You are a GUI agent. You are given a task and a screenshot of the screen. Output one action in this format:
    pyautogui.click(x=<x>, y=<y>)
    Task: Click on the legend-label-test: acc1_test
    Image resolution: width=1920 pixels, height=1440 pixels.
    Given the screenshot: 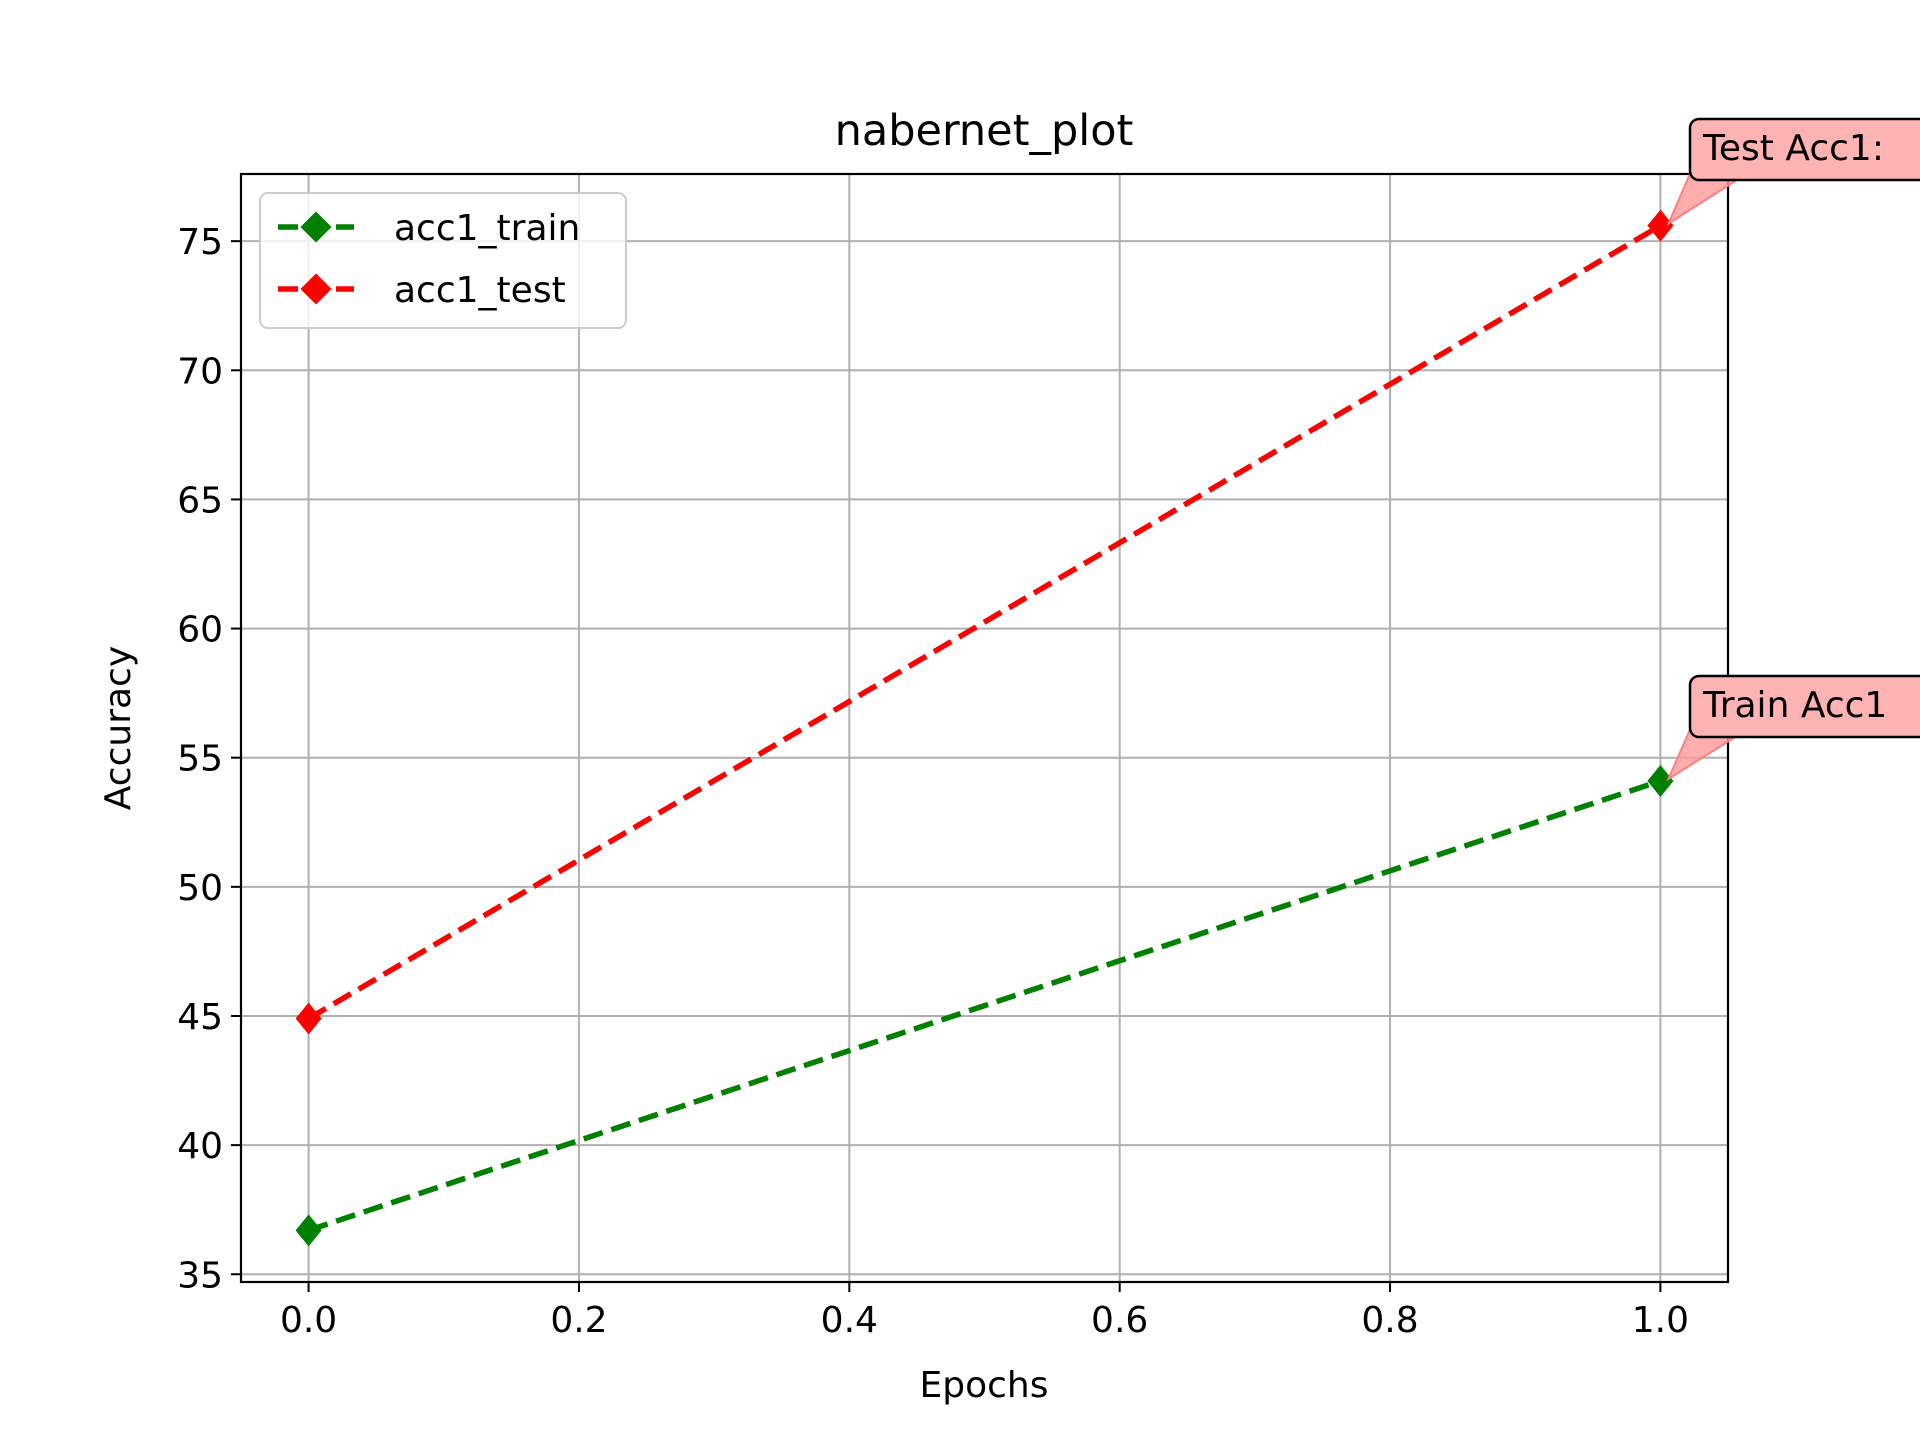 What is the action you would take?
    pyautogui.click(x=480, y=290)
    